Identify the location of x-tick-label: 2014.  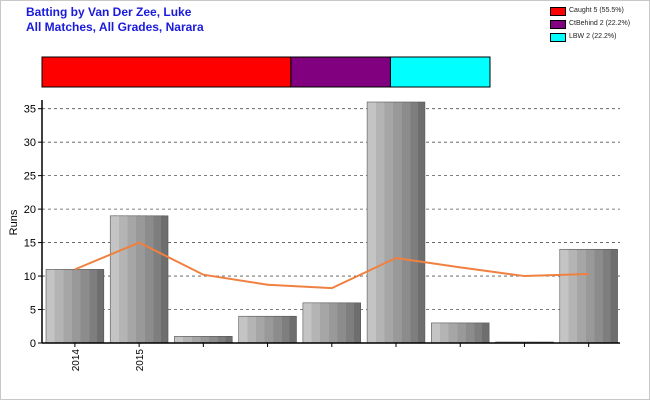
(76, 360).